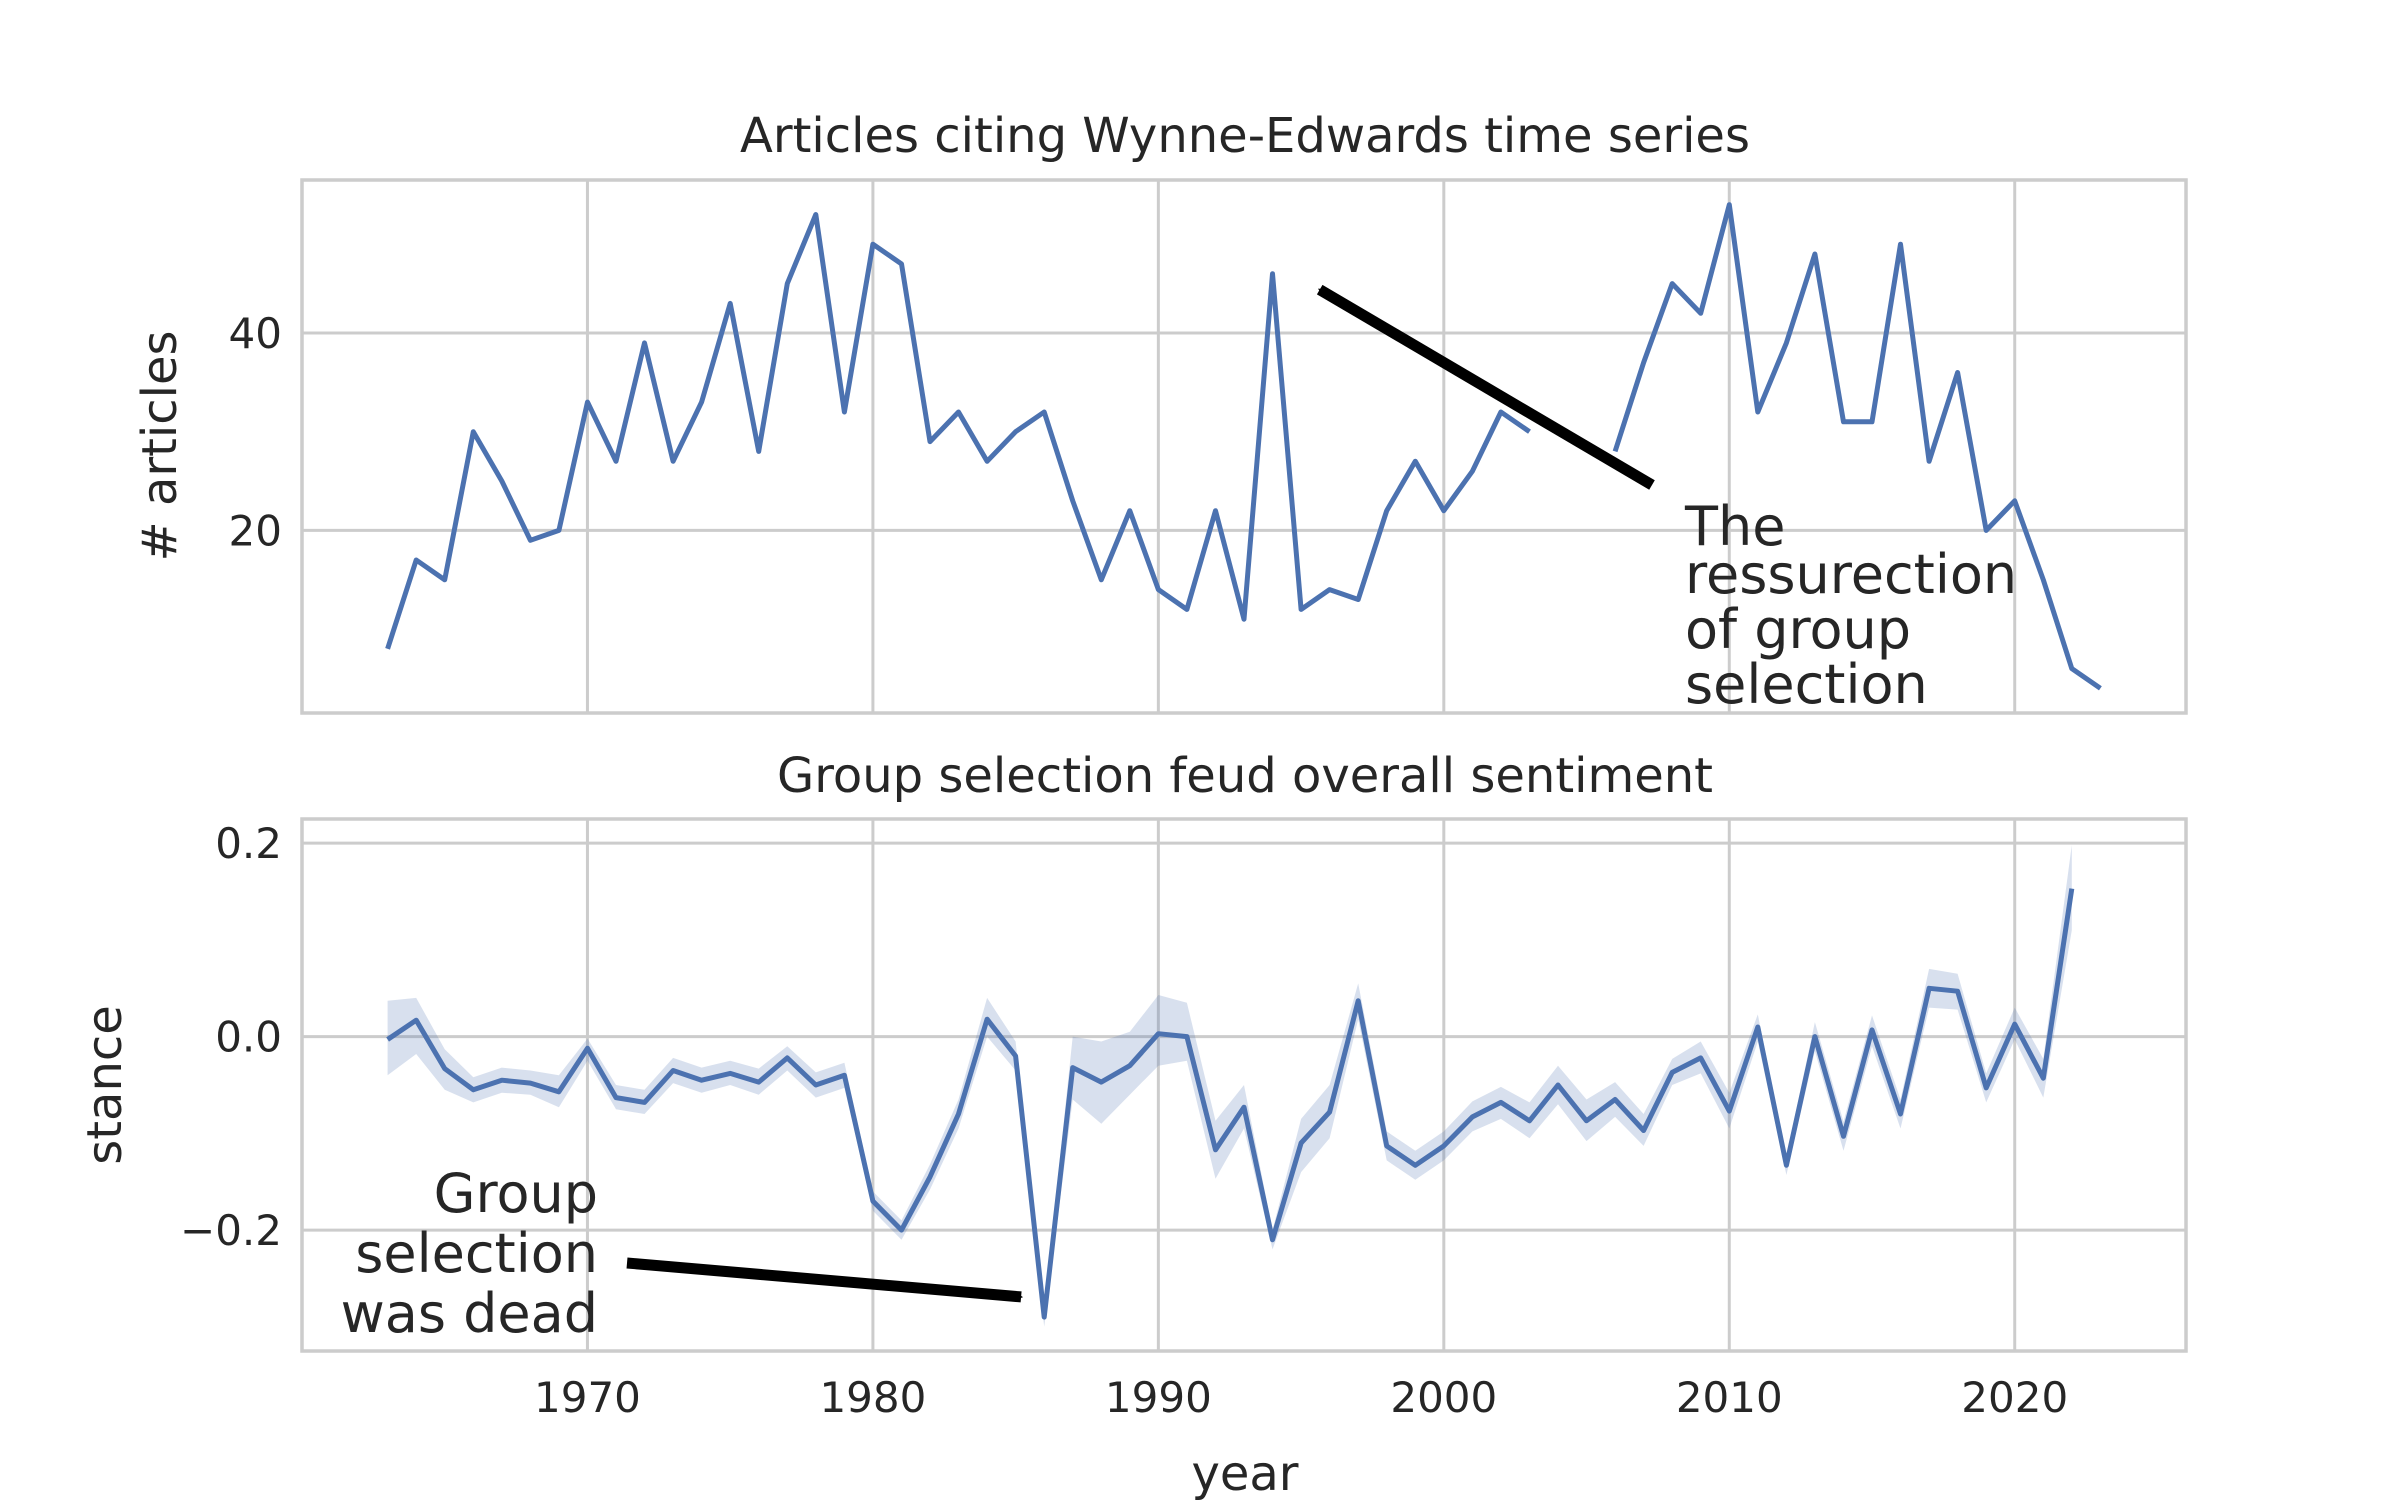 This screenshot has width=2400, height=1500. Describe the element at coordinates (248, 1037) in the screenshot. I see `y-tick-label: 0.0` at that location.